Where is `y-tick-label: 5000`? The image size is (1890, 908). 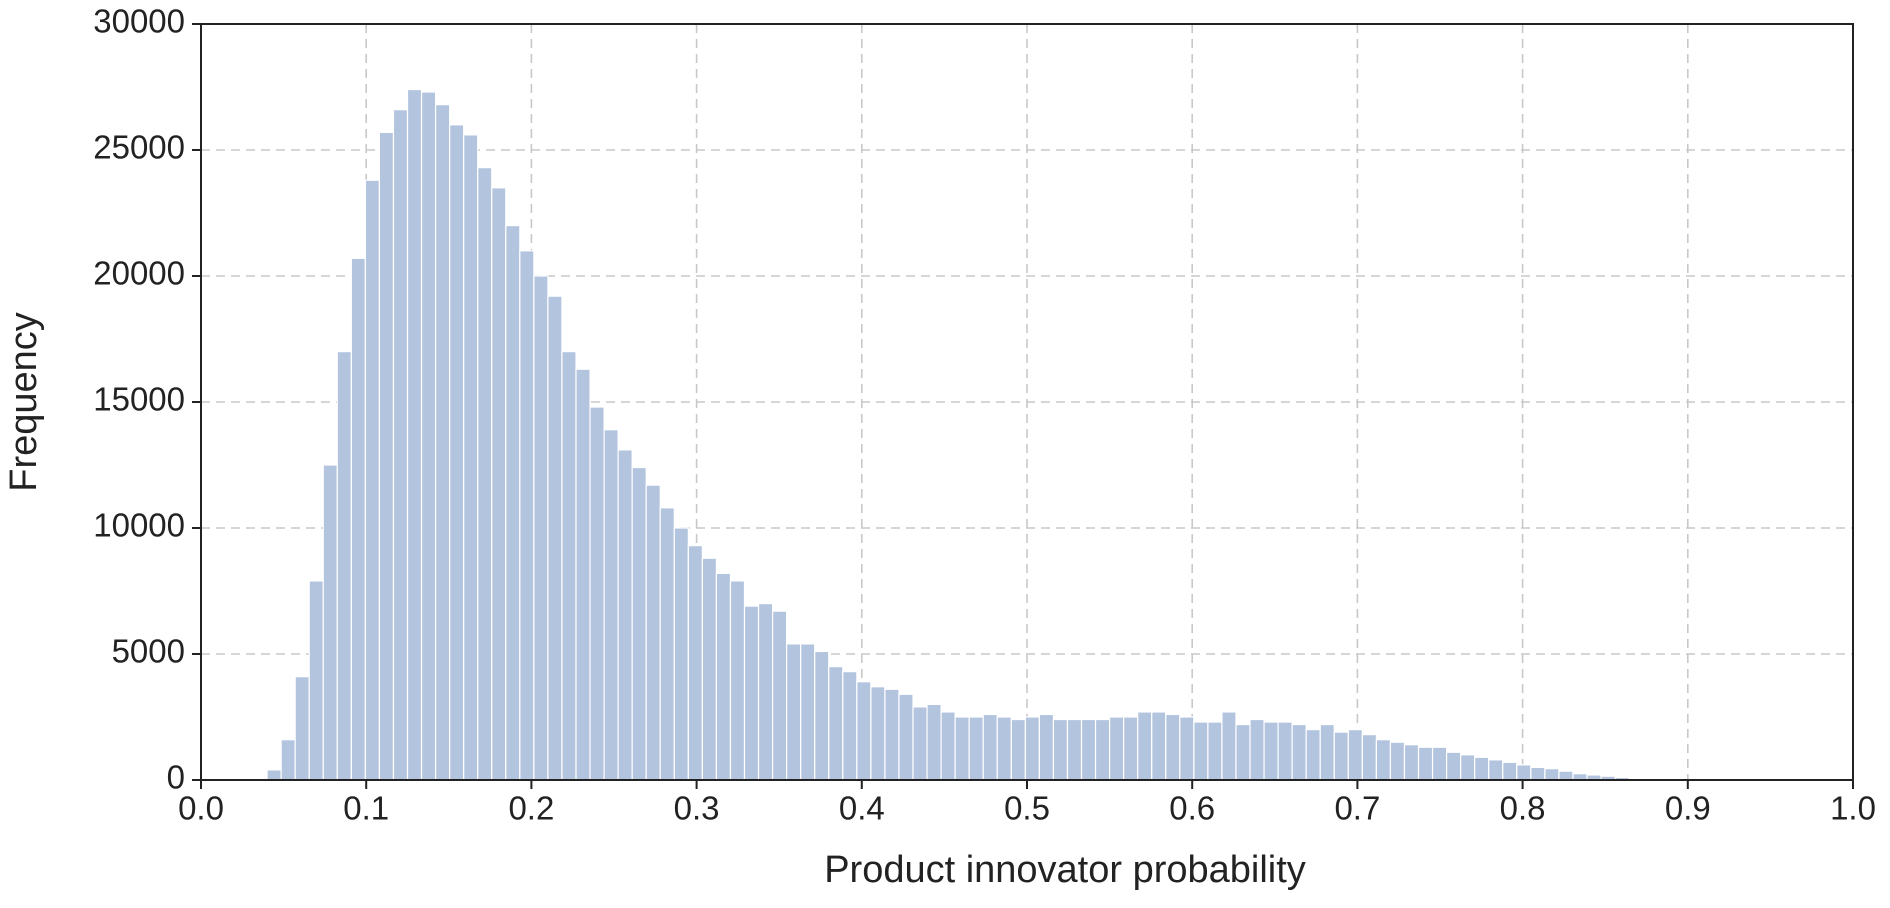 y-tick-label: 5000 is located at coordinates (148, 651).